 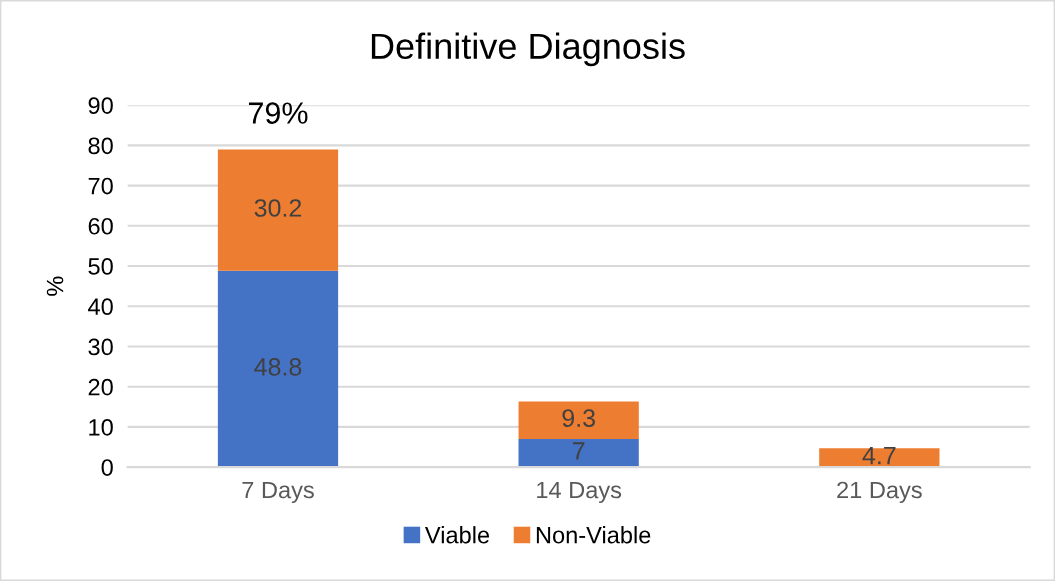 What do you see at coordinates (107, 467) in the screenshot?
I see `y-tick-label: 0` at bounding box center [107, 467].